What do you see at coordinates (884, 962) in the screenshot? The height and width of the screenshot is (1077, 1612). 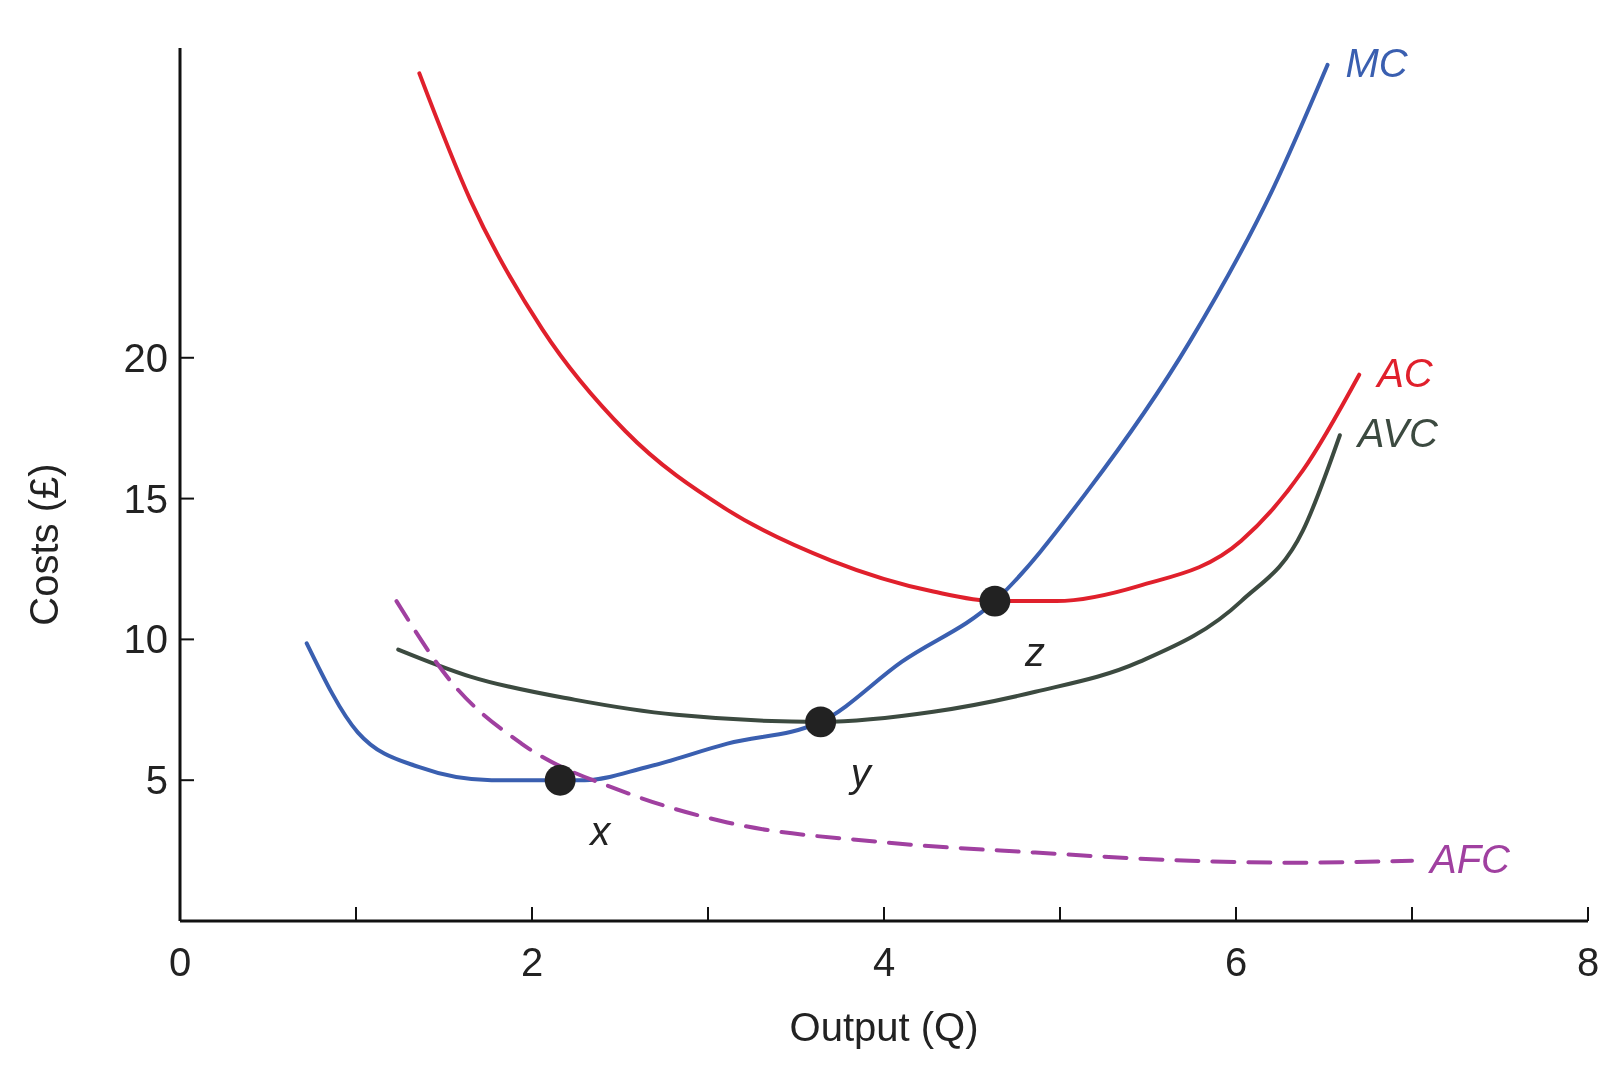 I see `x-tick-label: 4` at bounding box center [884, 962].